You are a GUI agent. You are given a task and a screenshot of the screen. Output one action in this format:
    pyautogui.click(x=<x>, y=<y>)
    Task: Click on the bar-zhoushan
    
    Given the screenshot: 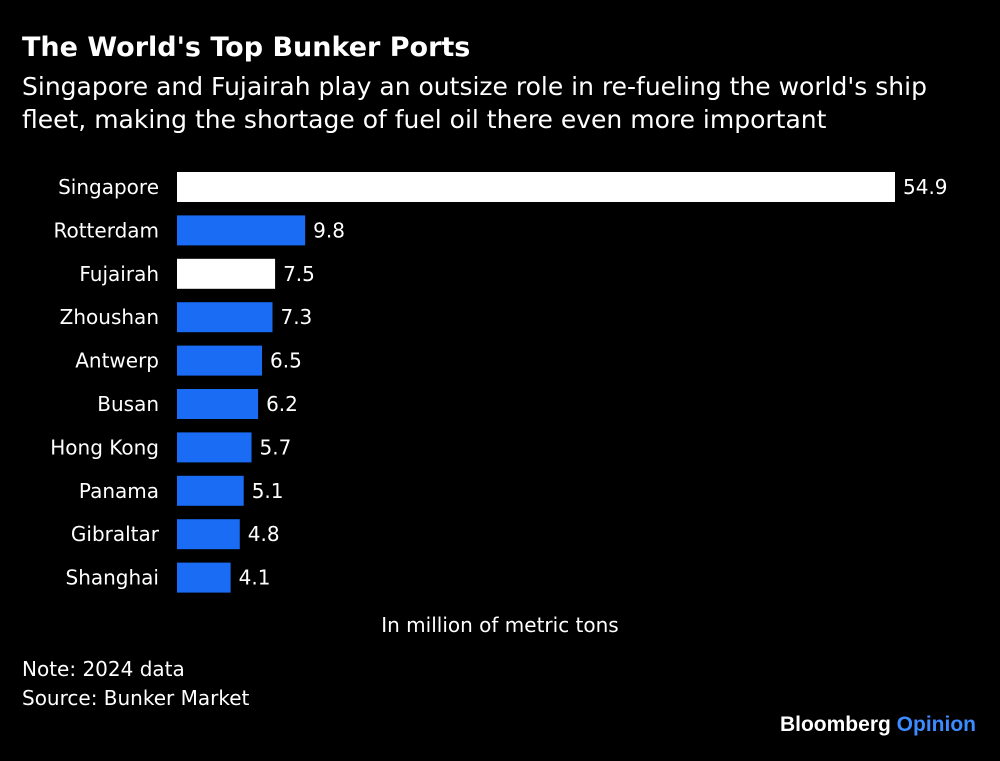 What is the action you would take?
    pyautogui.click(x=225, y=317)
    